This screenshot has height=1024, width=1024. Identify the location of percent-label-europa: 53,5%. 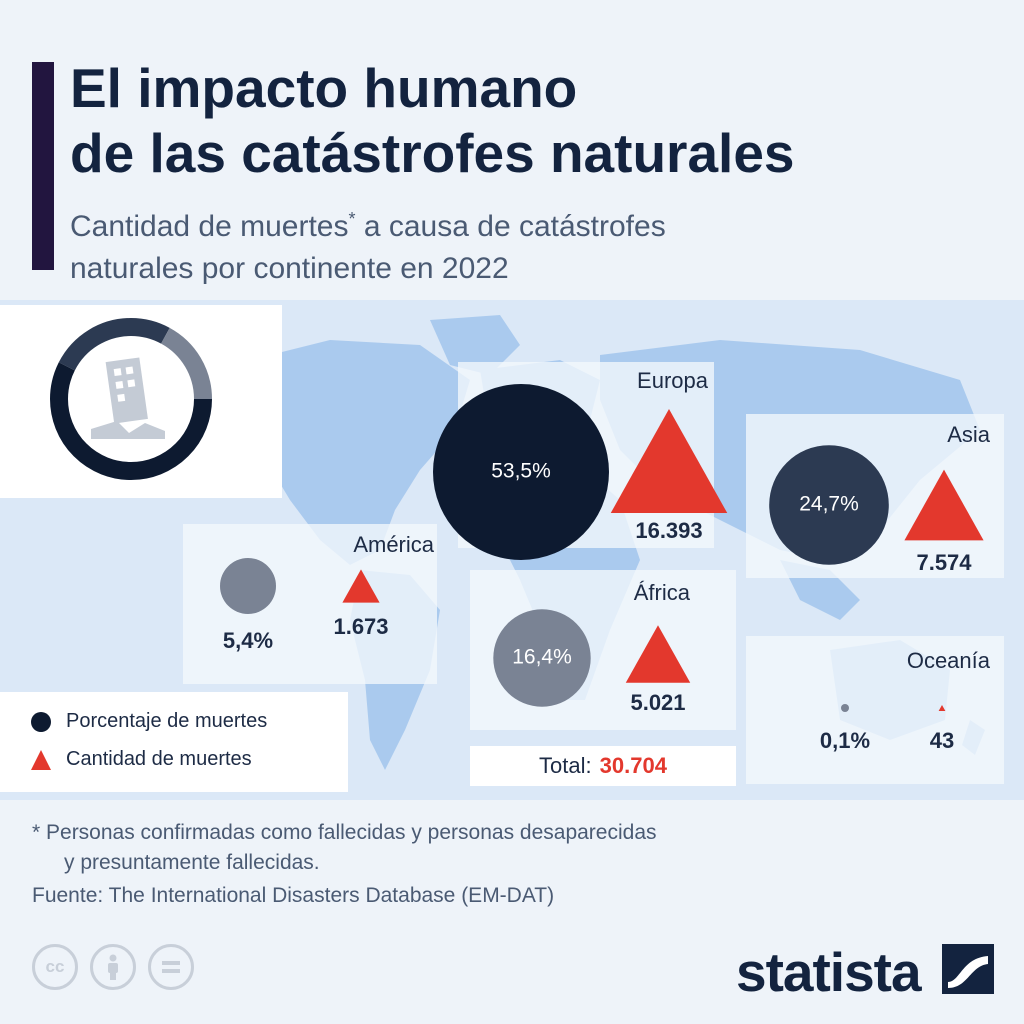
(521, 471).